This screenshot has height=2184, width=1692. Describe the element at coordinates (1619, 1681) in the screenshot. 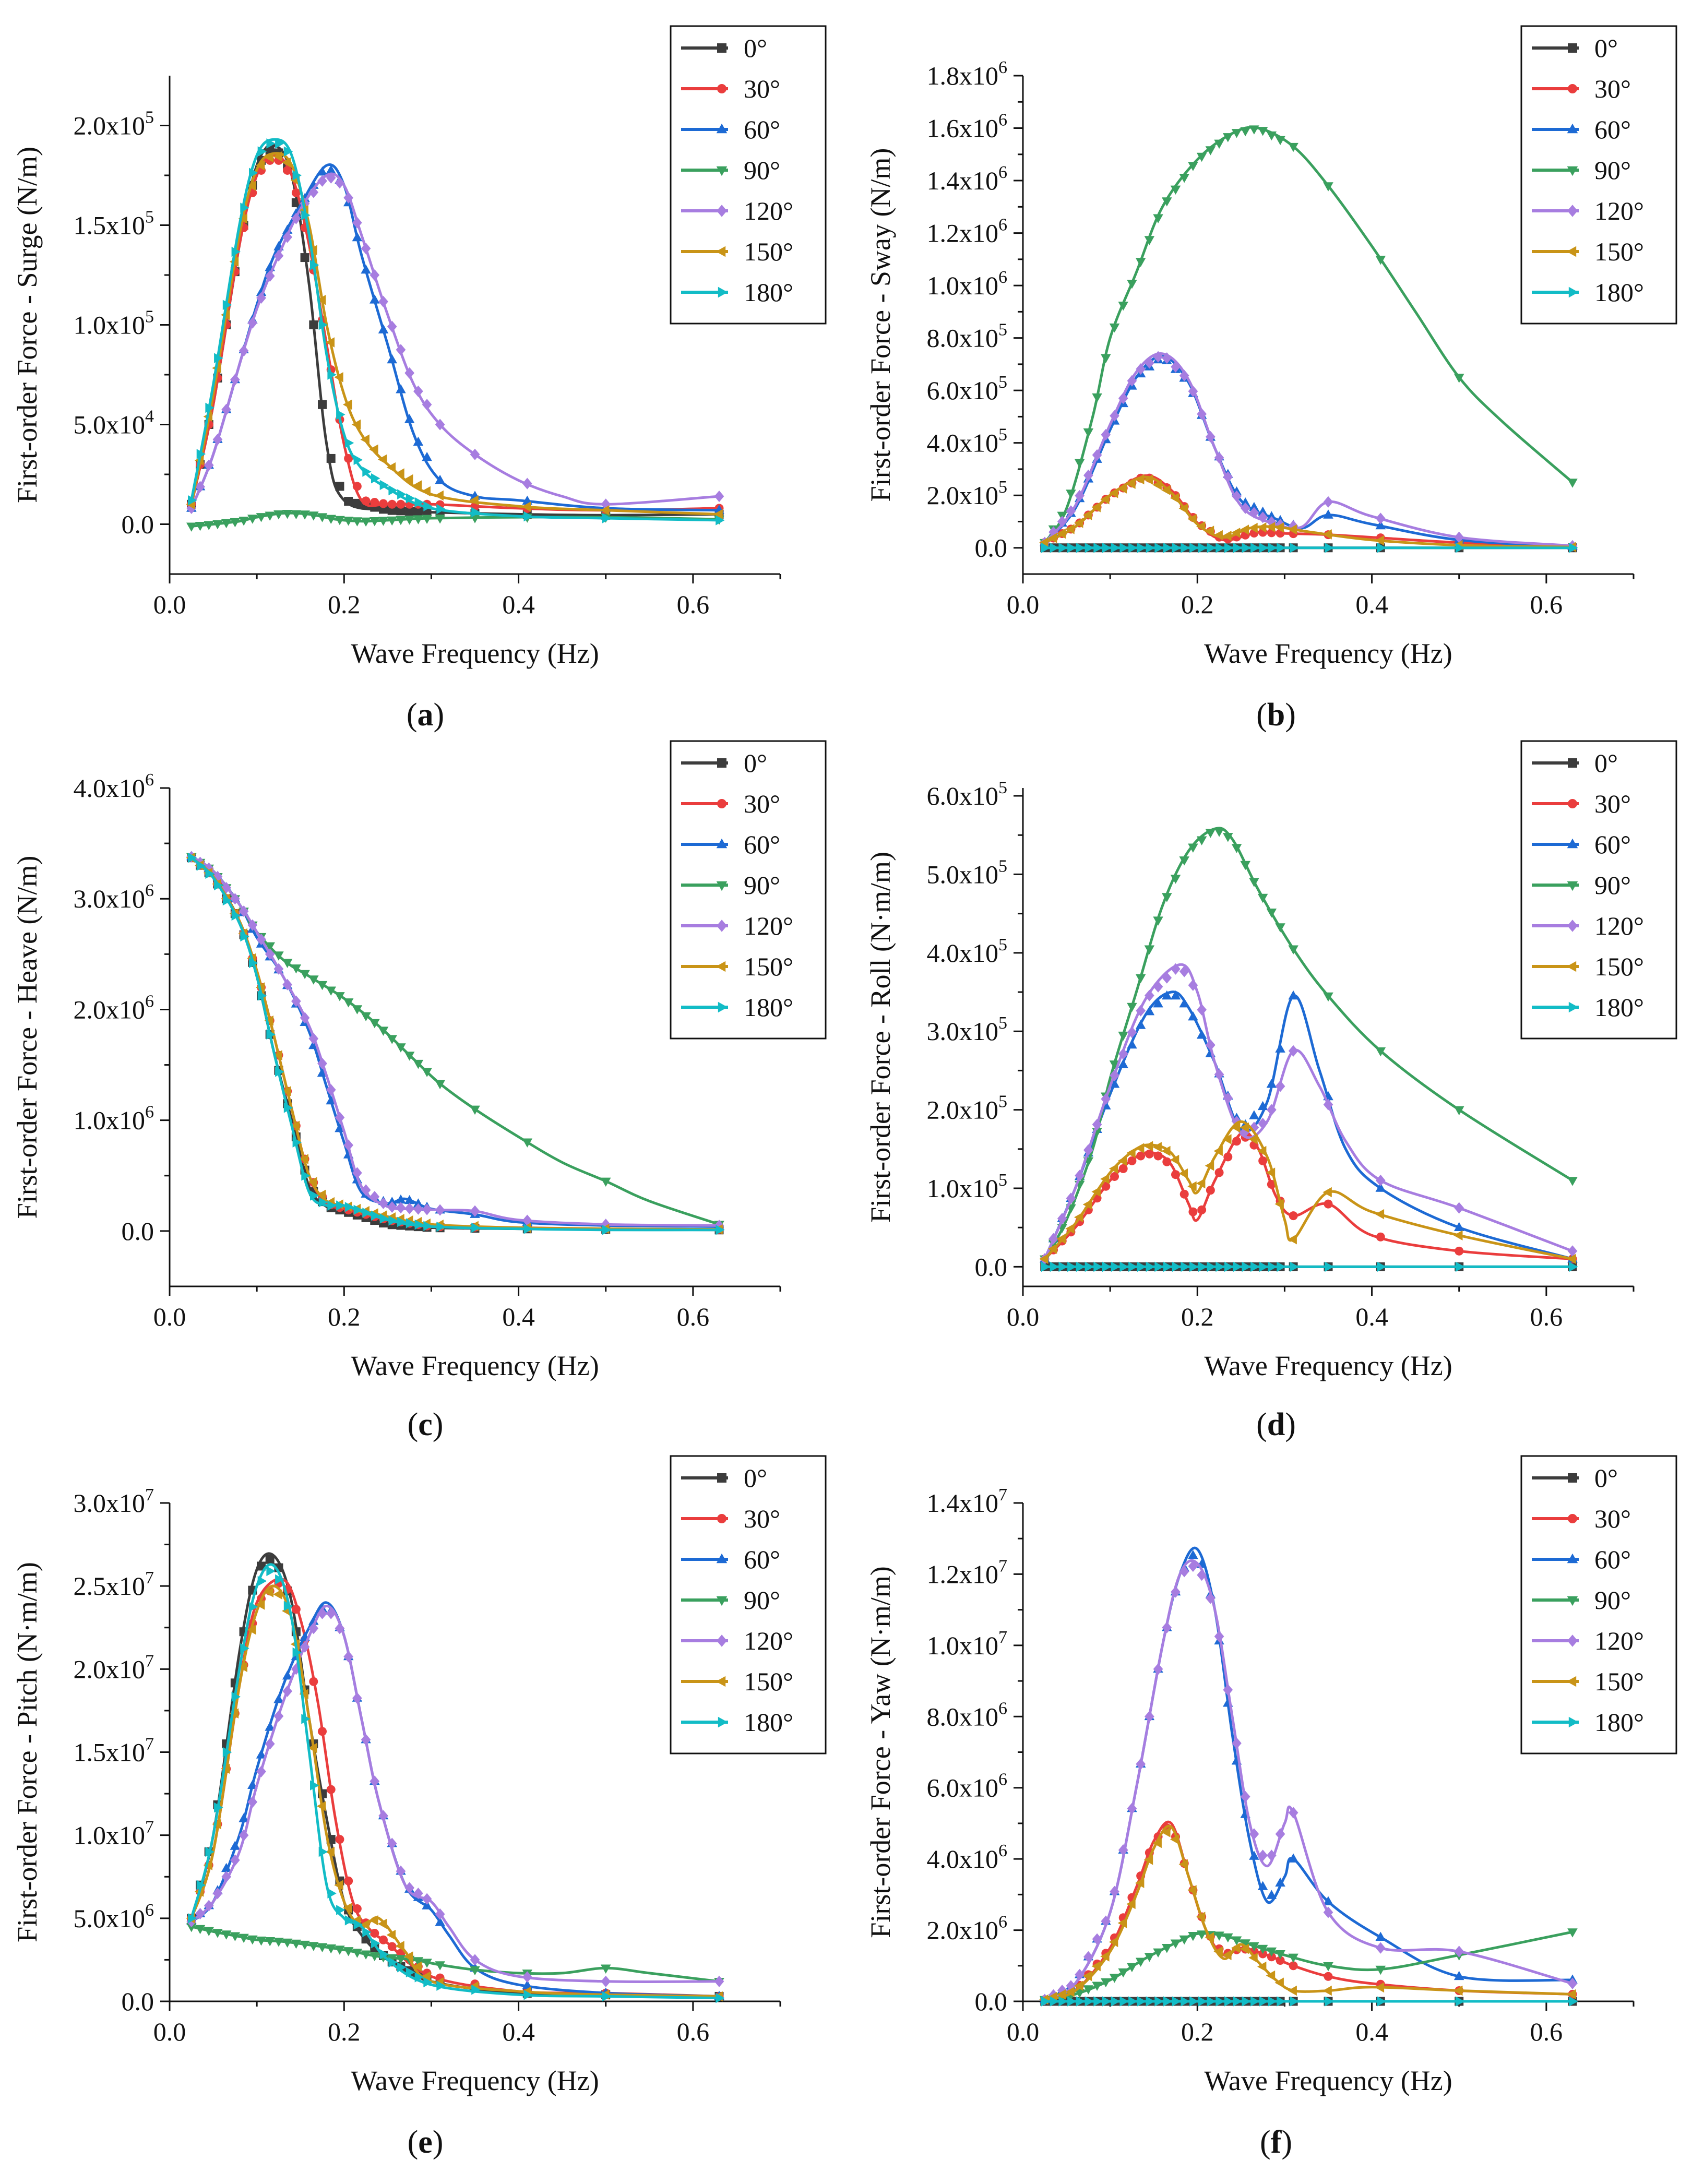

I see `legend-label: 150°` at that location.